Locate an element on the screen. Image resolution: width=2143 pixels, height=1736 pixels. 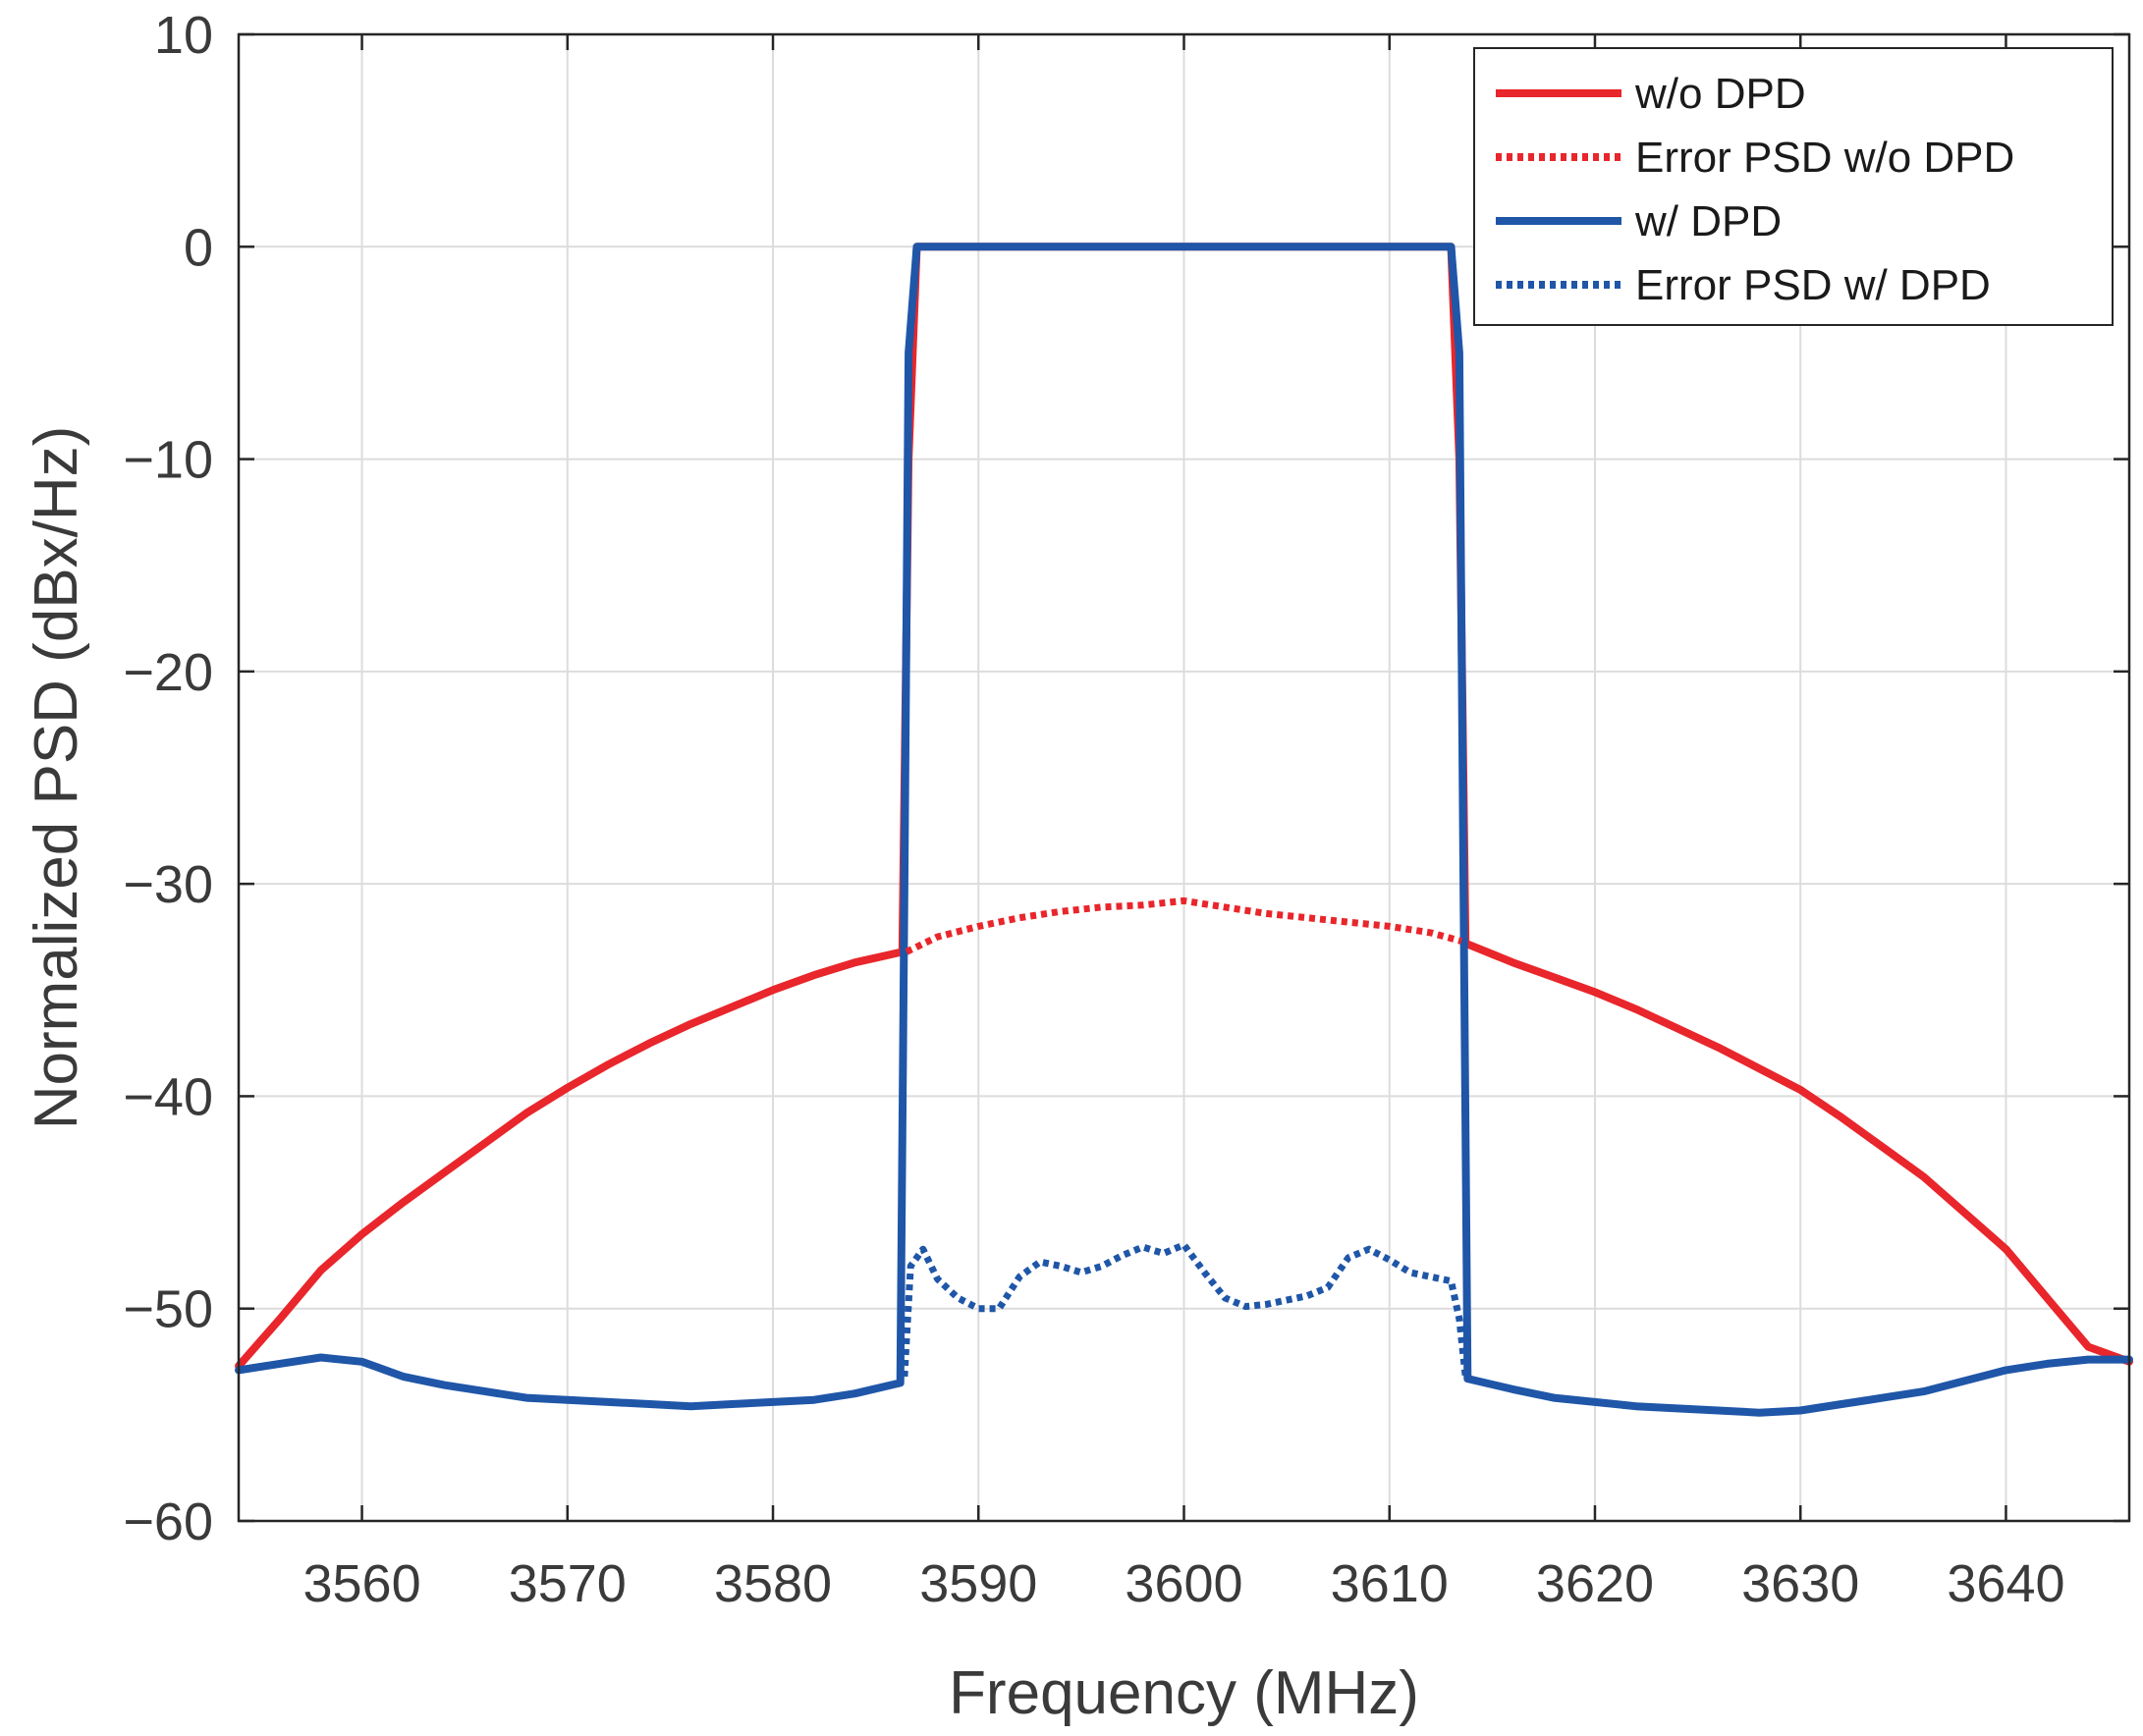
y-tick-label: 0 is located at coordinates (198, 247).